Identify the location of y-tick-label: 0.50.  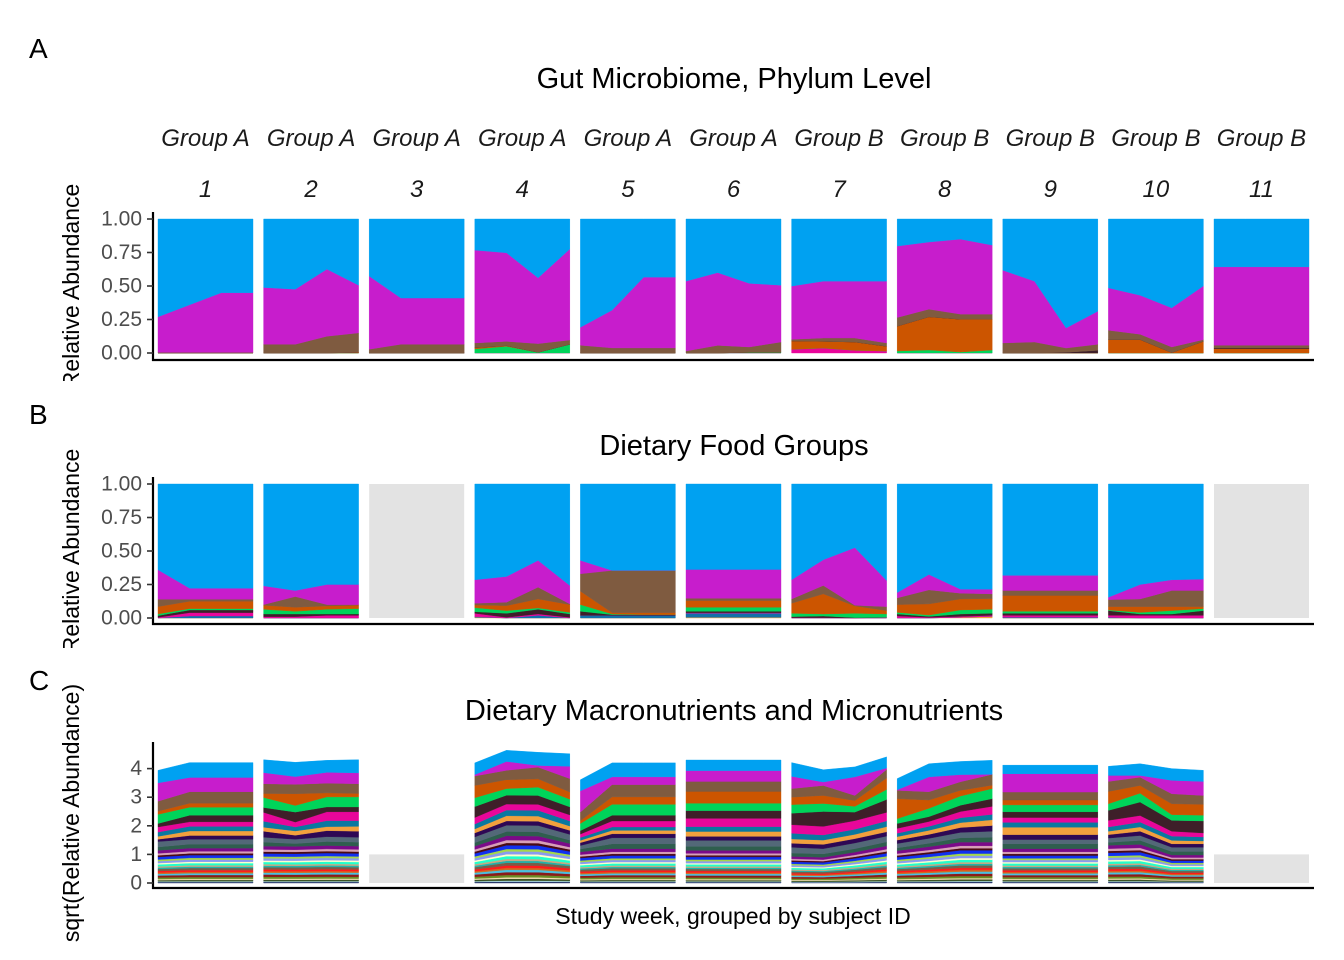
(121, 286).